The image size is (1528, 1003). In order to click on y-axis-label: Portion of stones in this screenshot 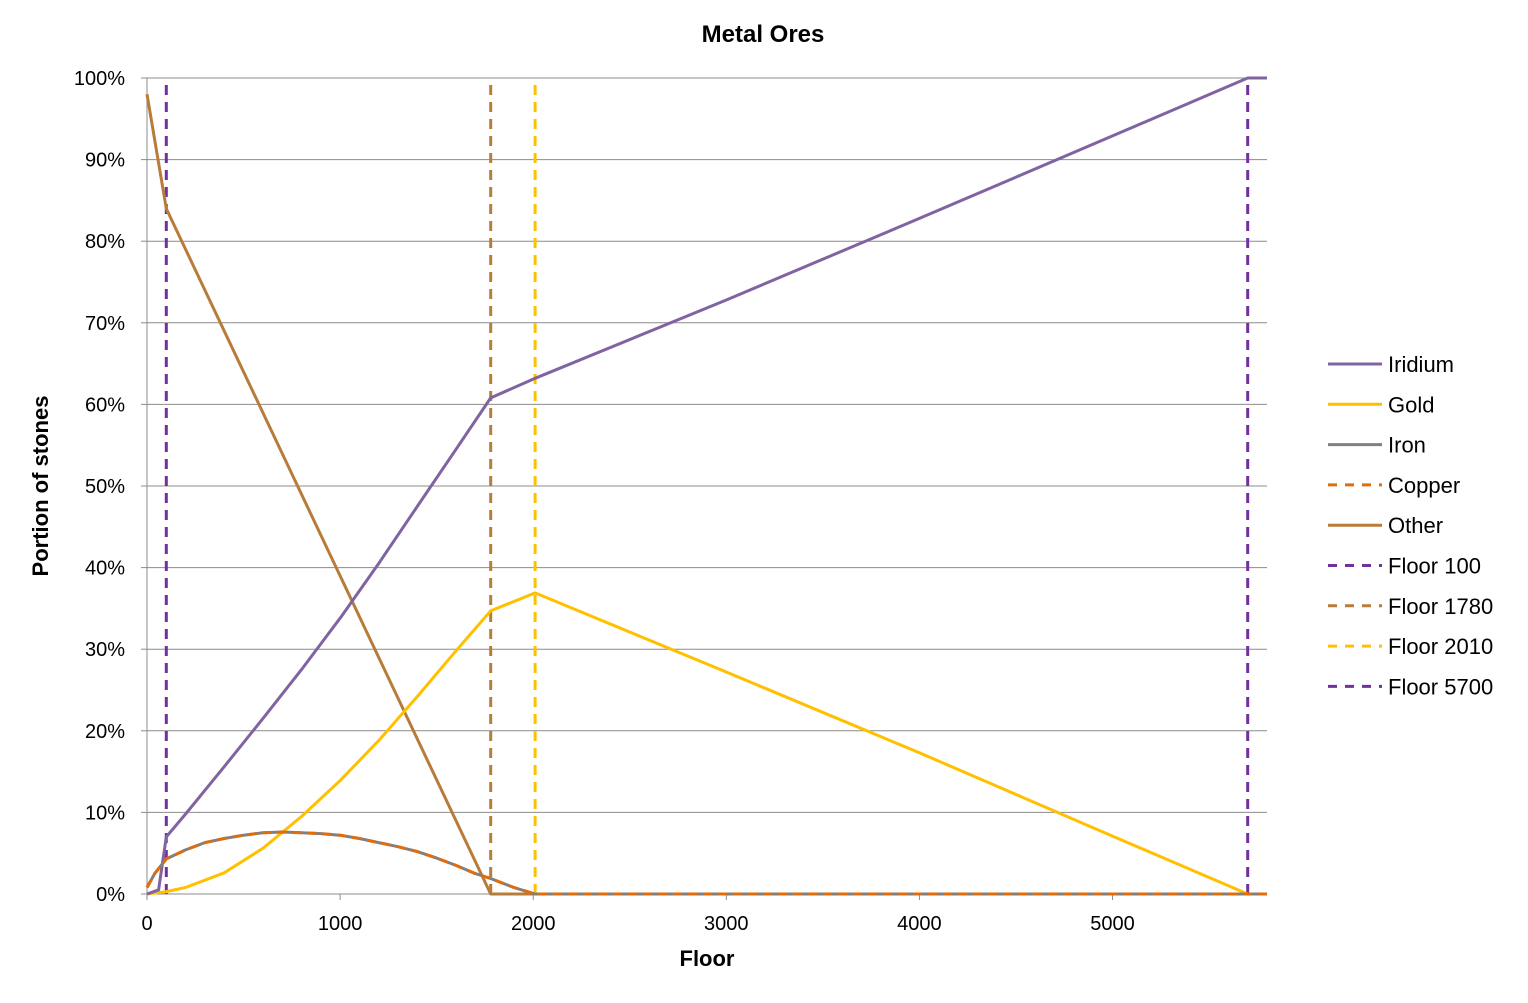, I will do `click(40, 486)`.